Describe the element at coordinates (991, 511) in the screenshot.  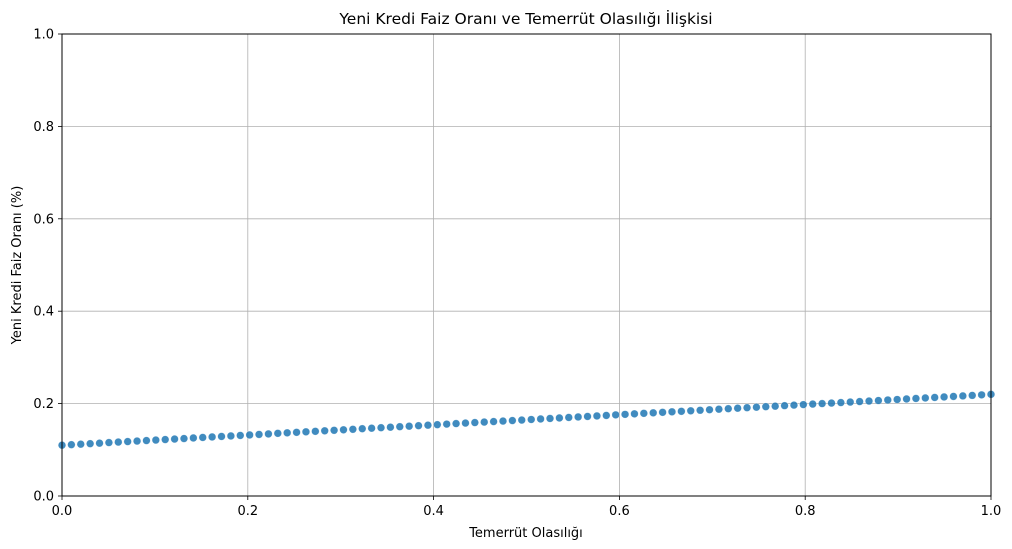
I see `x-tick-label: 1.0` at that location.